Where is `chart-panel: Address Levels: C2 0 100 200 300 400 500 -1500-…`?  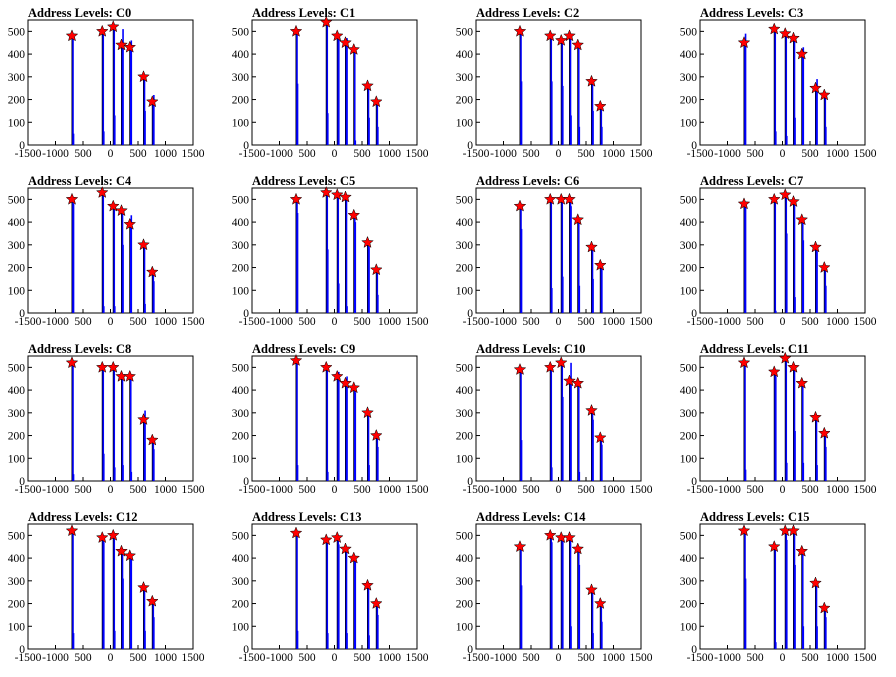
chart-panel: Address Levels: C2 0 100 200 300 400 500 -1500-… is located at coordinates (554, 83).